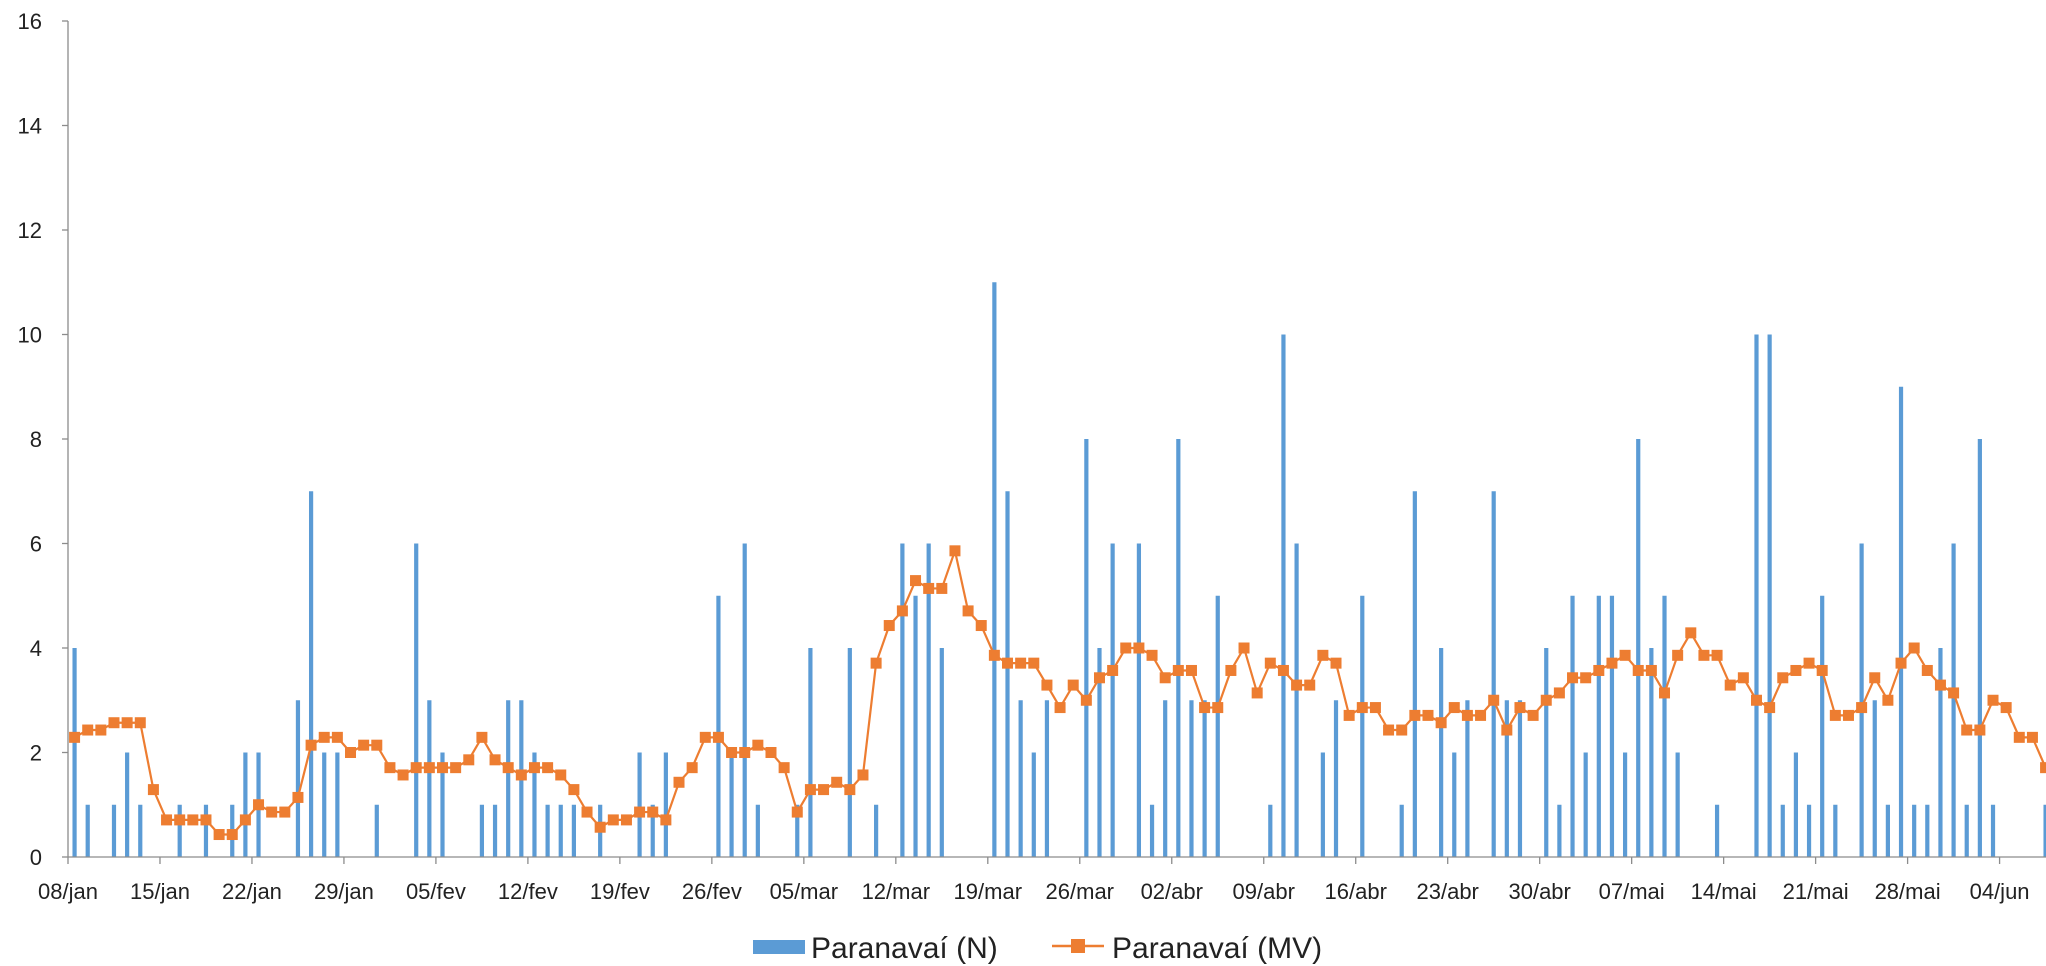 The height and width of the screenshot is (966, 2046). I want to click on x-tick-label: 14/mai, so click(1724, 891).